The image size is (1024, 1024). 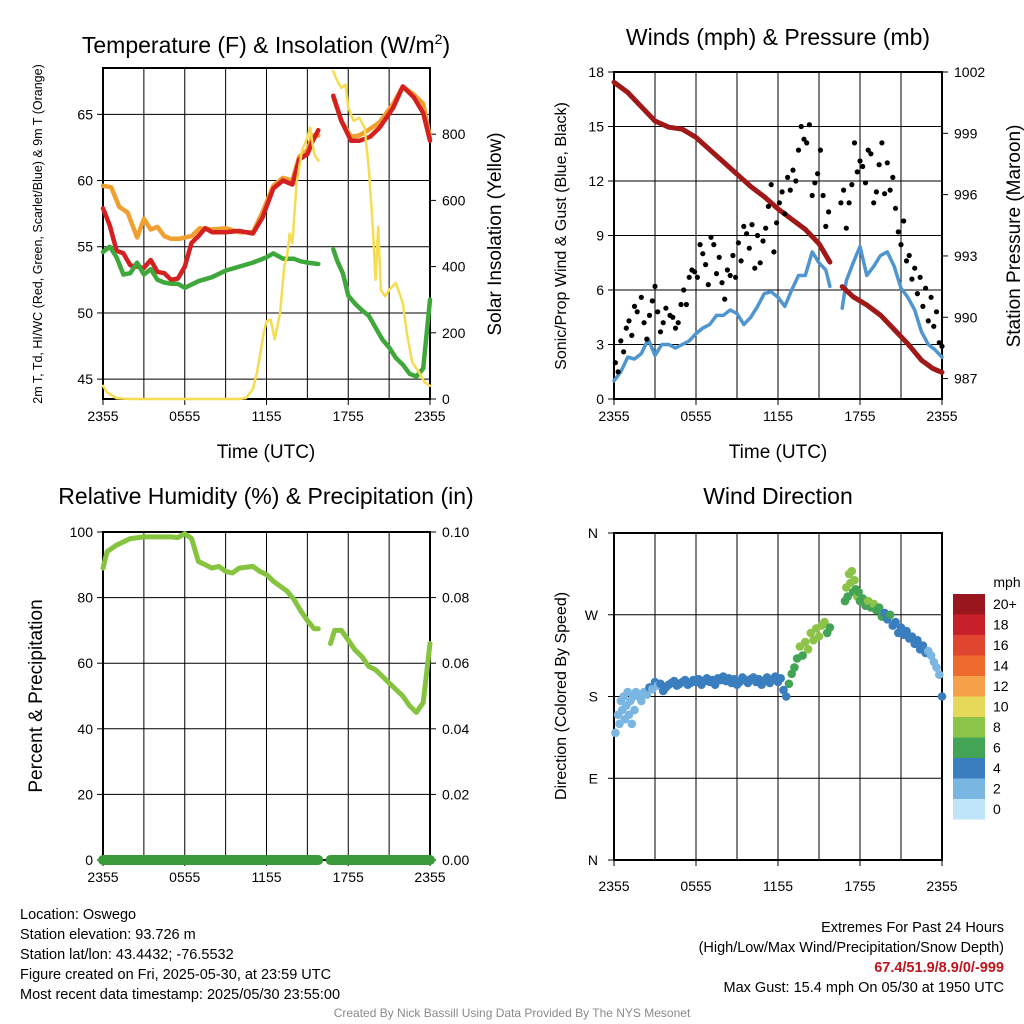 I want to click on legend-label: 6, so click(x=997, y=748).